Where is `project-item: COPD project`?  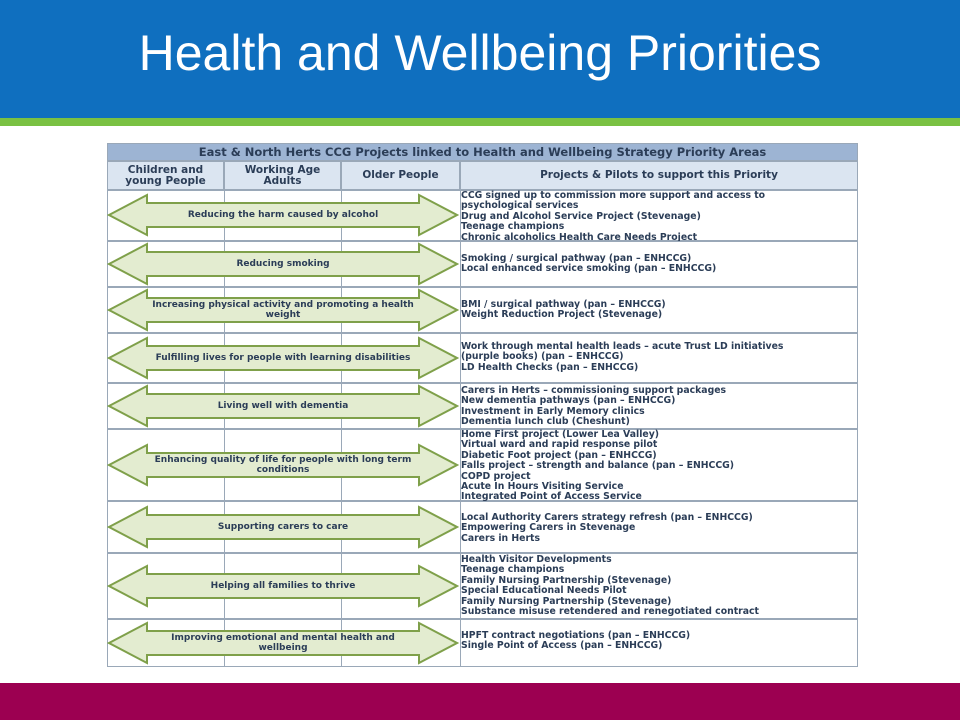 project-item: COPD project is located at coordinates (496, 476).